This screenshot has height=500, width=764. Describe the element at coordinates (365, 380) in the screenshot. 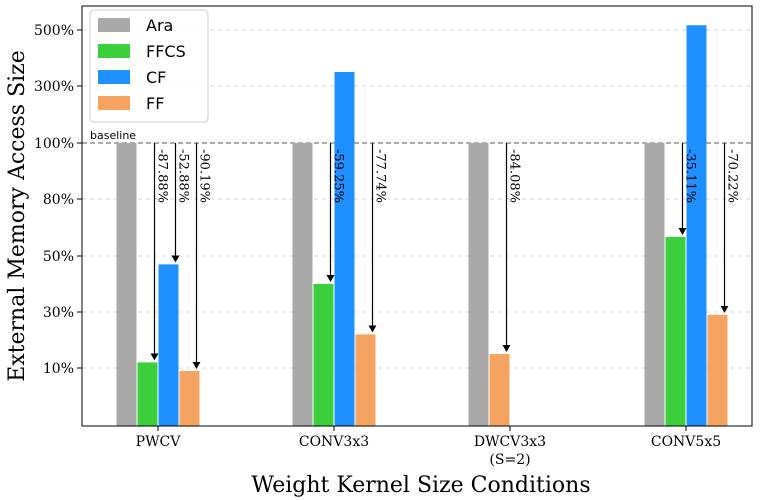

I see `bar-ff-conv3x3` at that location.